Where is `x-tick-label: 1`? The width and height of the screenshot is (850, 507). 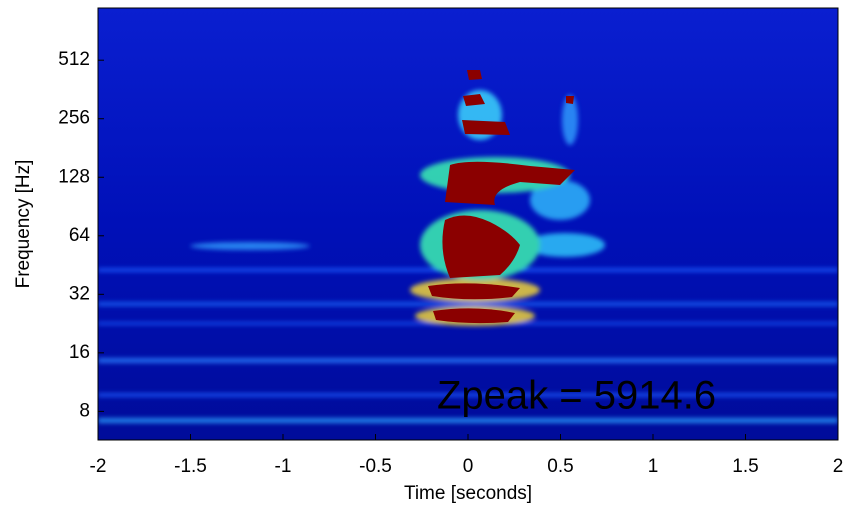 x-tick-label: 1 is located at coordinates (653, 466).